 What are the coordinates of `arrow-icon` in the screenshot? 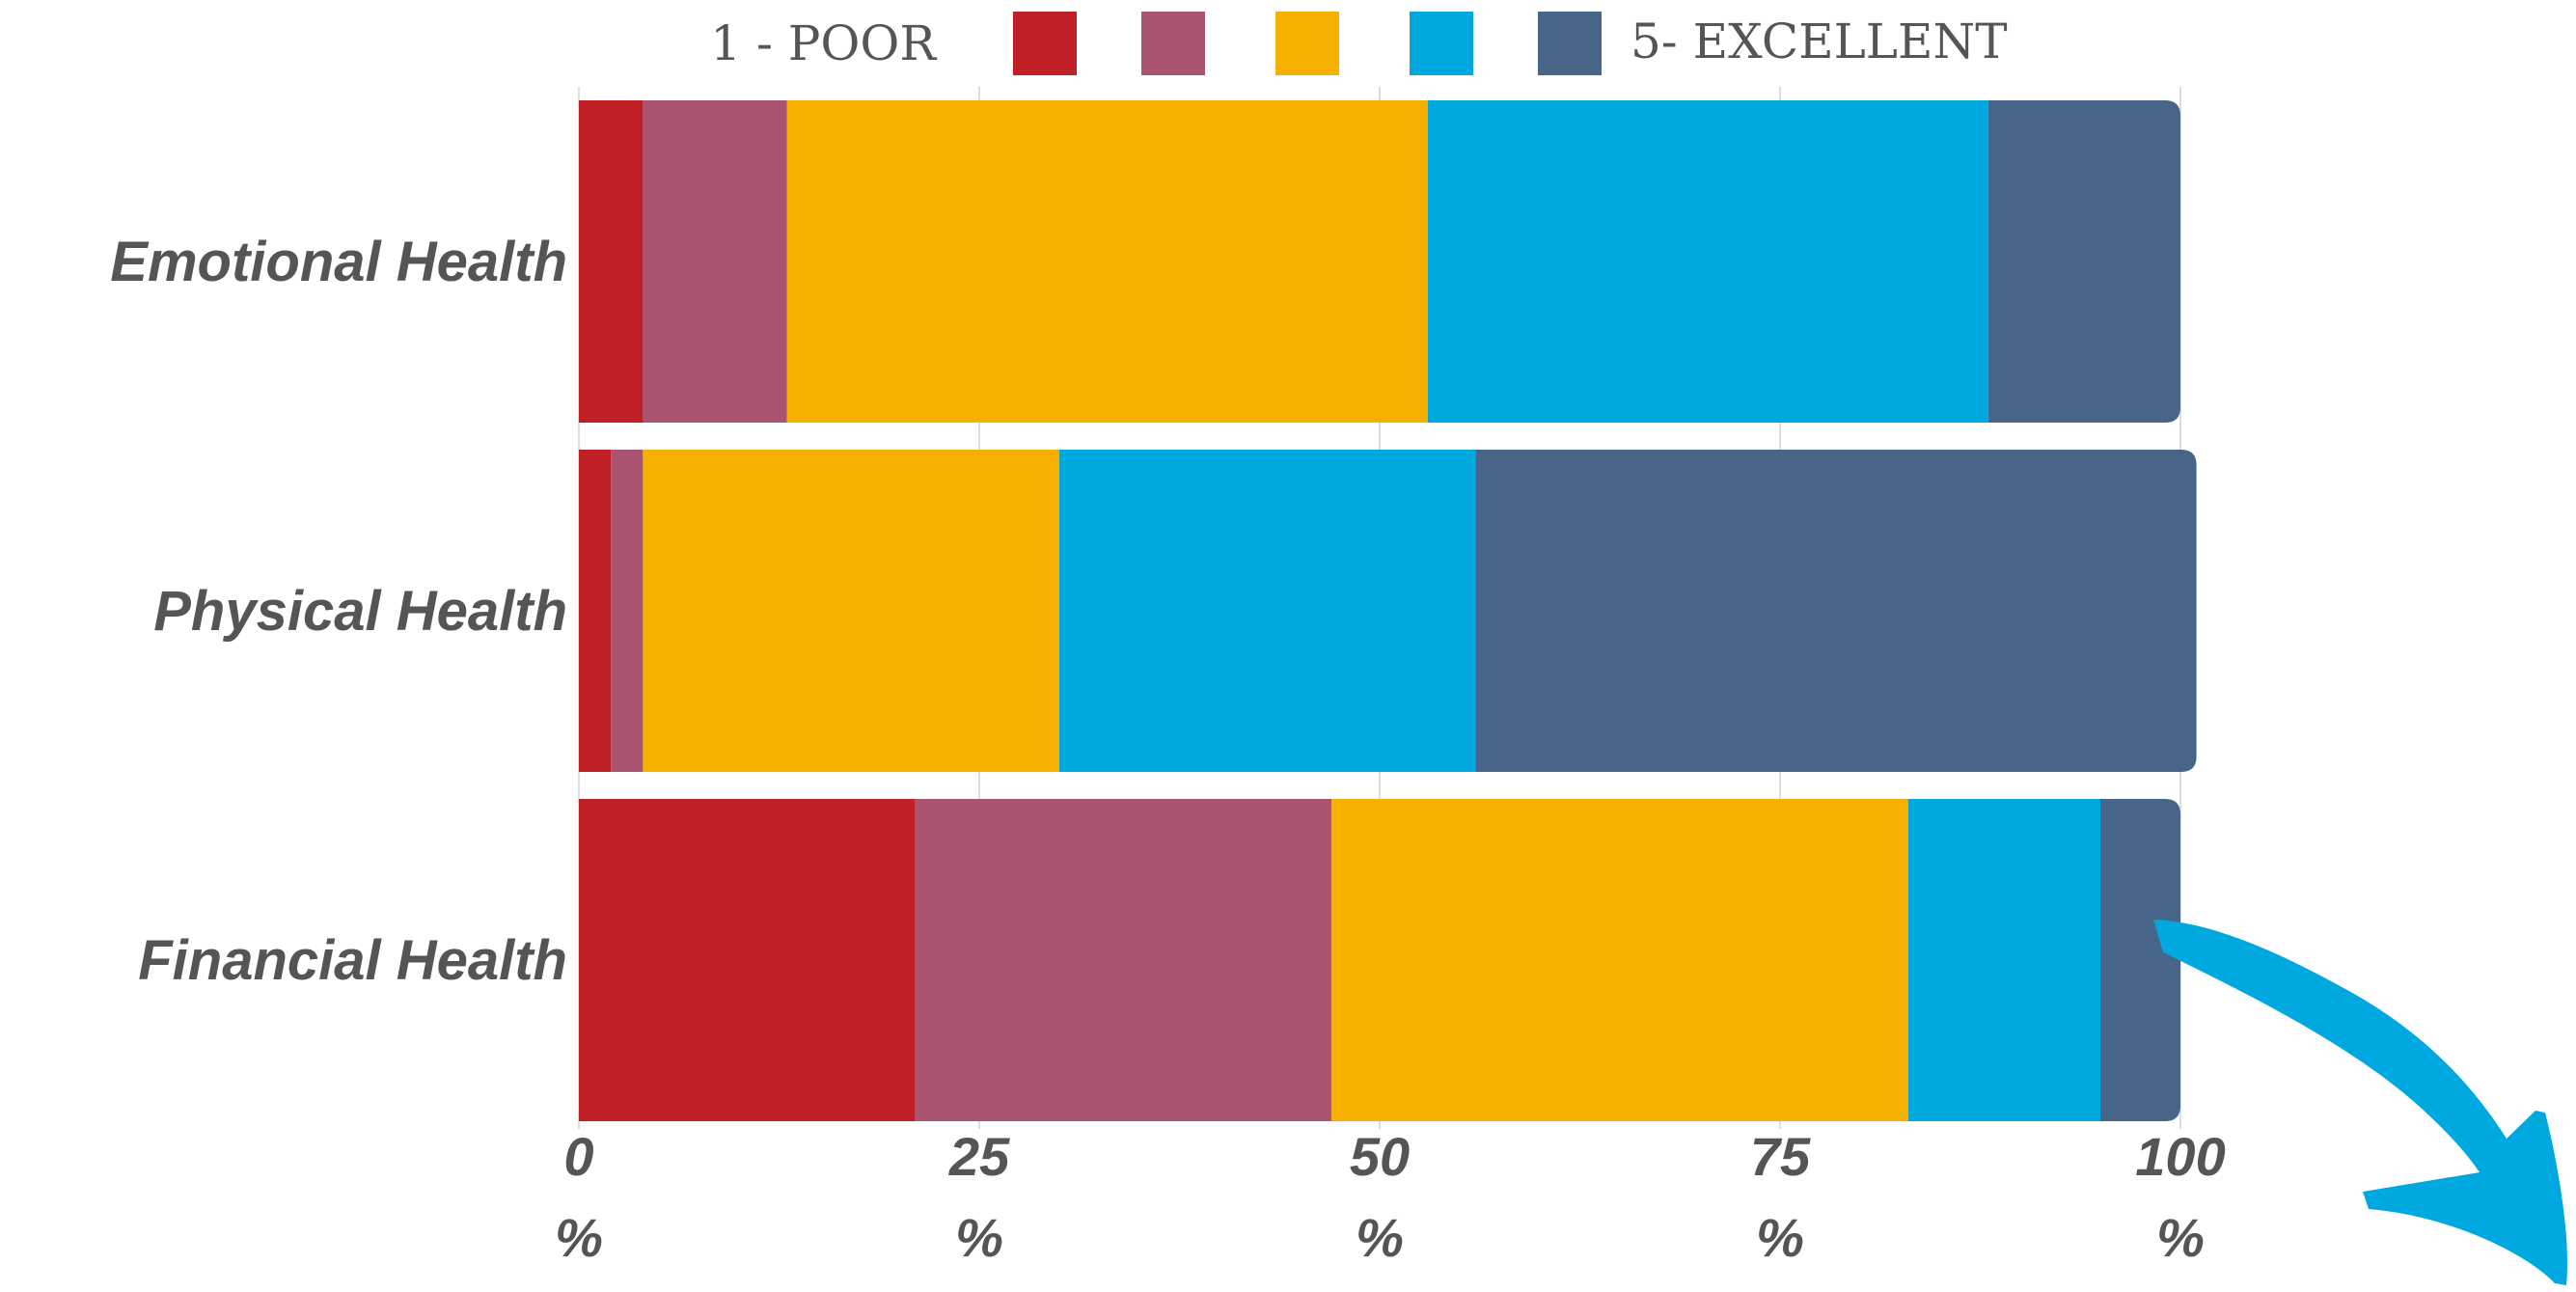 It's located at (2360, 1102).